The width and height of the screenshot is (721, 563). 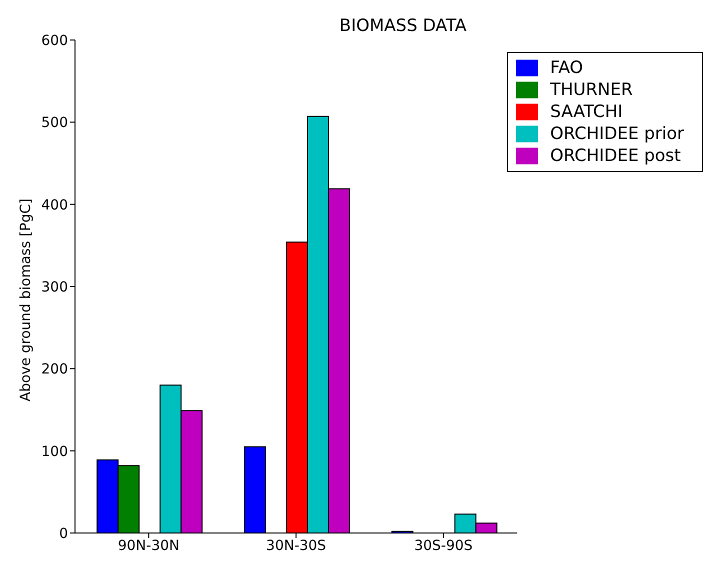 What do you see at coordinates (54, 370) in the screenshot?
I see `y-tick-label: 200` at bounding box center [54, 370].